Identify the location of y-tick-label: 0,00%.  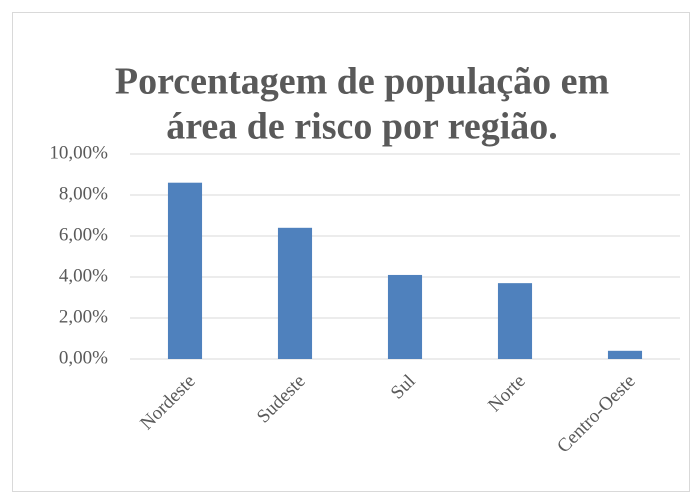
(83, 357).